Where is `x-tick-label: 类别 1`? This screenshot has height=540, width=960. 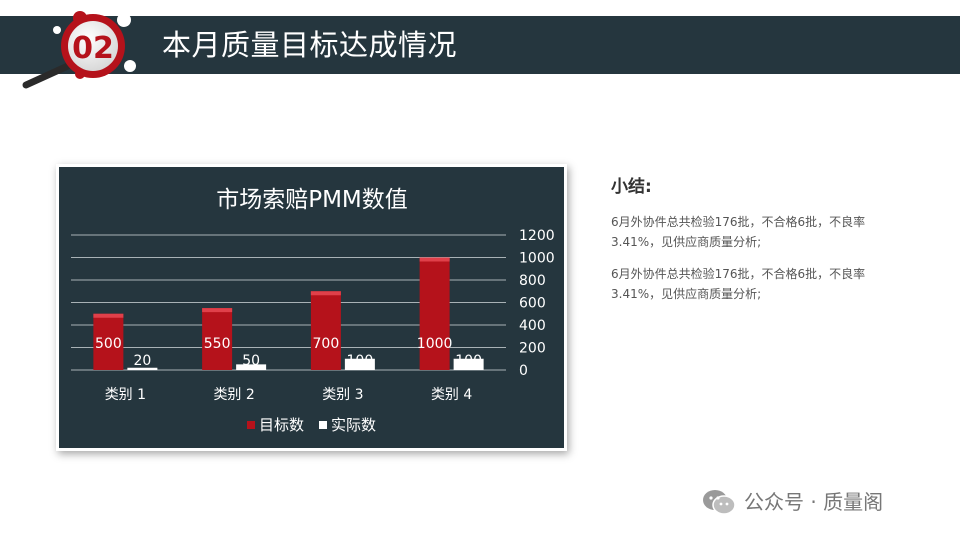
x-tick-label: 类别 1 is located at coordinates (125, 395).